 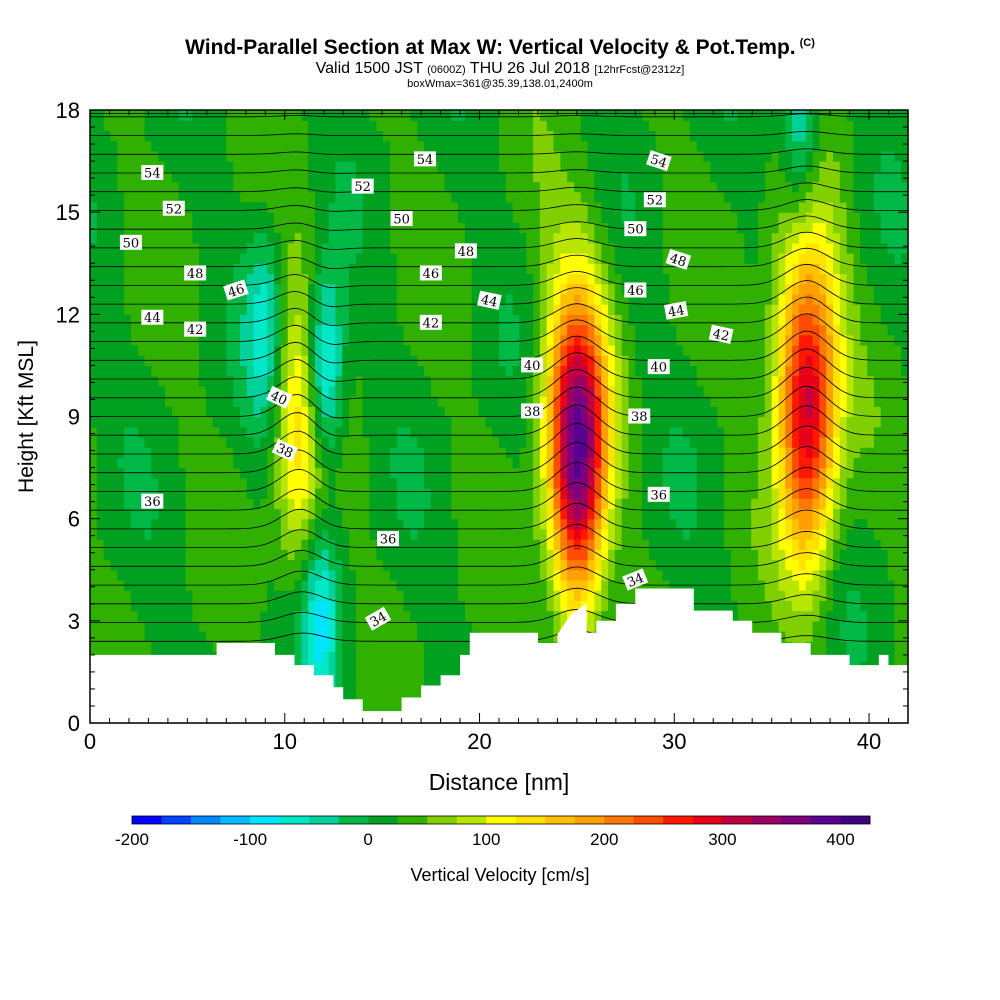 I want to click on contour-label-6: 50, so click(x=130, y=242).